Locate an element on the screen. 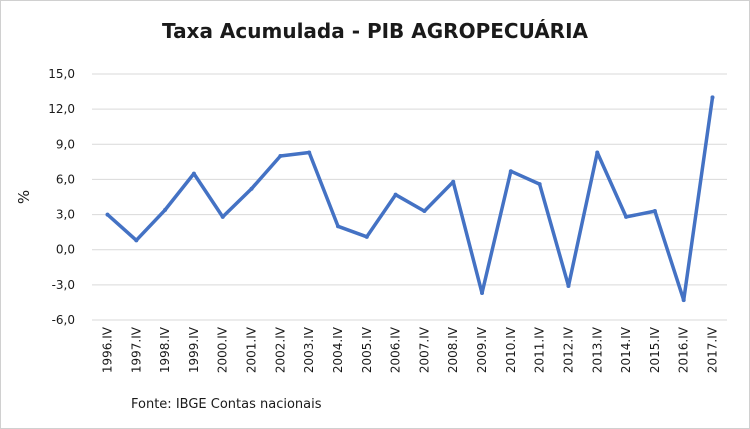 The height and width of the screenshot is (429, 750). y-tick-label: 3,0 is located at coordinates (65, 215).